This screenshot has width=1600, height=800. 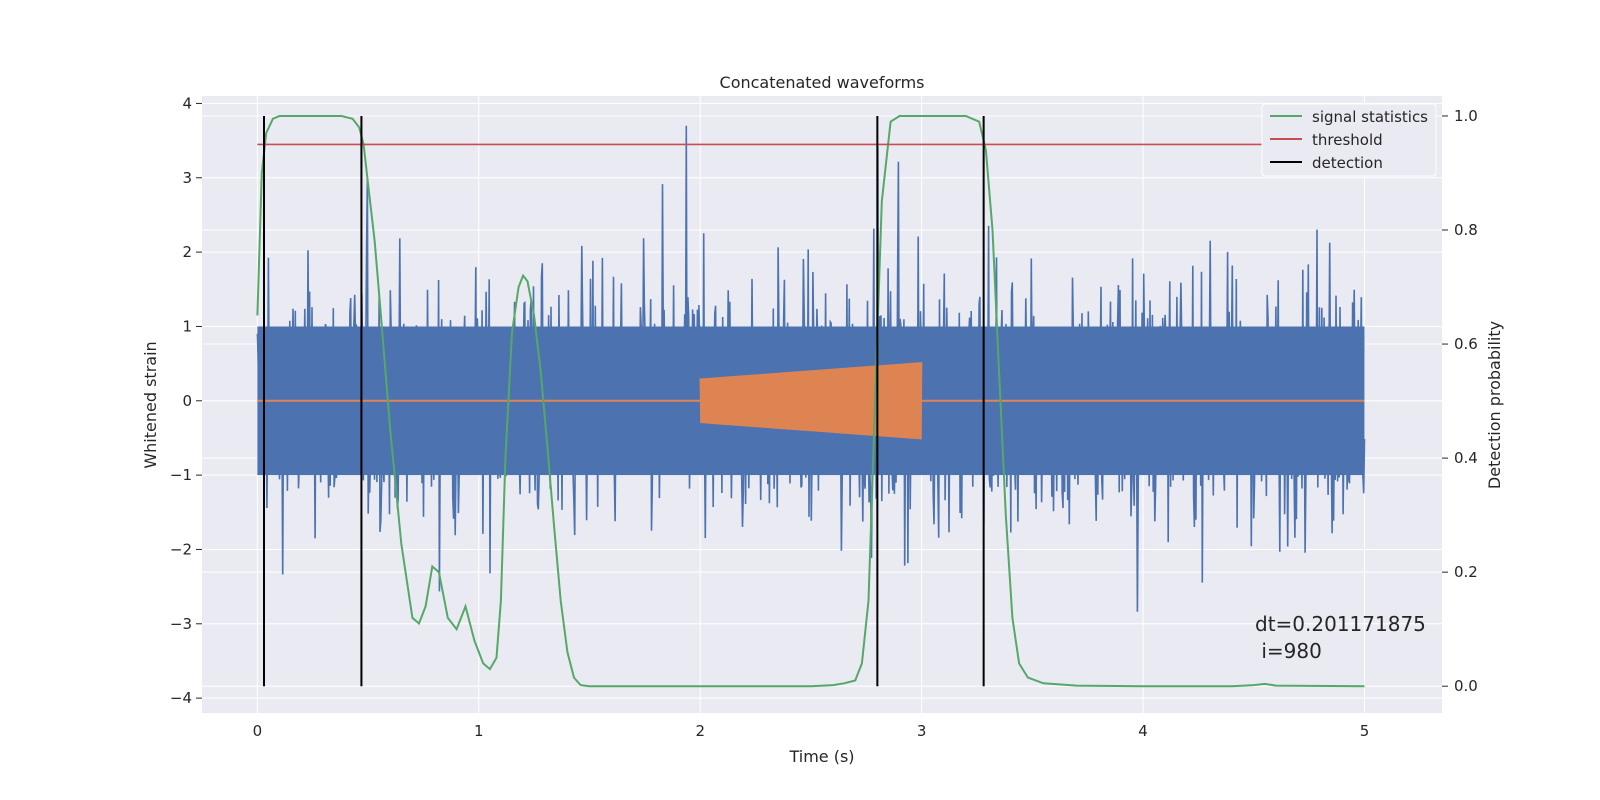 What do you see at coordinates (1466, 572) in the screenshot?
I see `y2-tick-label: 0.2` at bounding box center [1466, 572].